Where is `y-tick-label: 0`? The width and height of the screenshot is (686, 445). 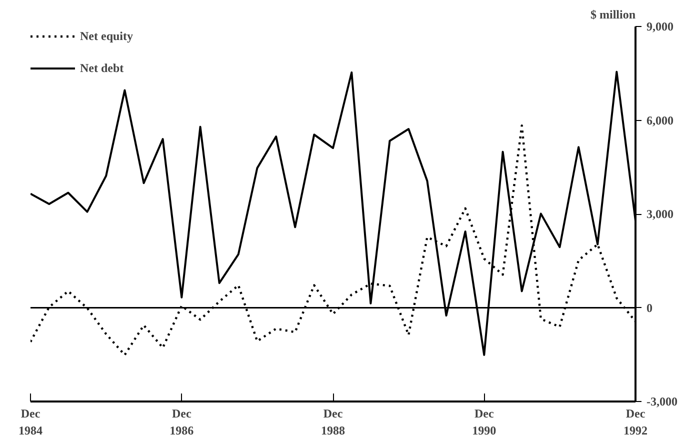
y-tick-label: 0 is located at coordinates (649, 307).